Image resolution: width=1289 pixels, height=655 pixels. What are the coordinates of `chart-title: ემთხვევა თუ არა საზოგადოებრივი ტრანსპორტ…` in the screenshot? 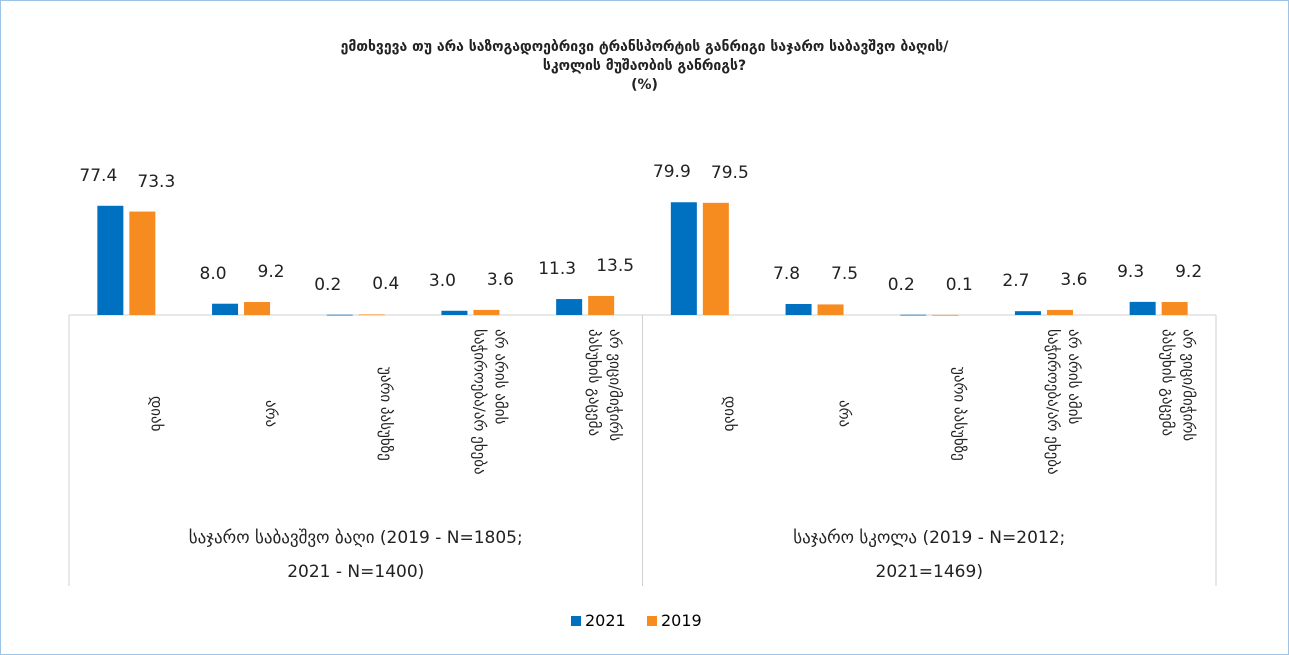 It's located at (644, 47).